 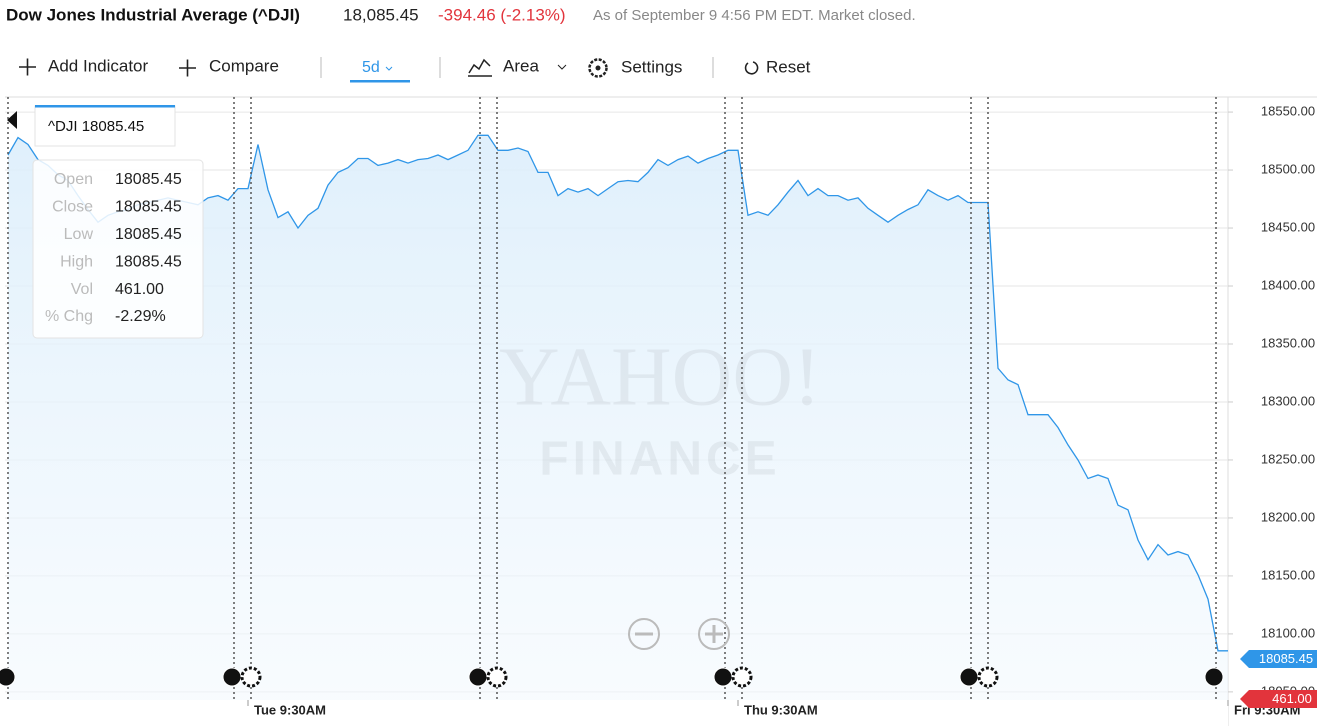 I want to click on tooltip-key: Open, so click(x=73, y=179).